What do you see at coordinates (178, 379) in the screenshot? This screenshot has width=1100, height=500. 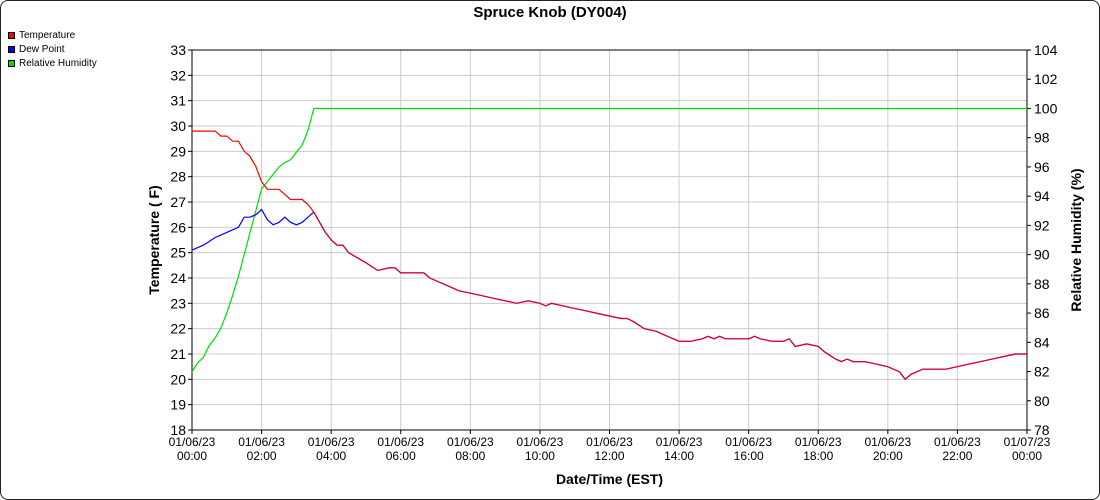 I see `y-tick-label: 20` at bounding box center [178, 379].